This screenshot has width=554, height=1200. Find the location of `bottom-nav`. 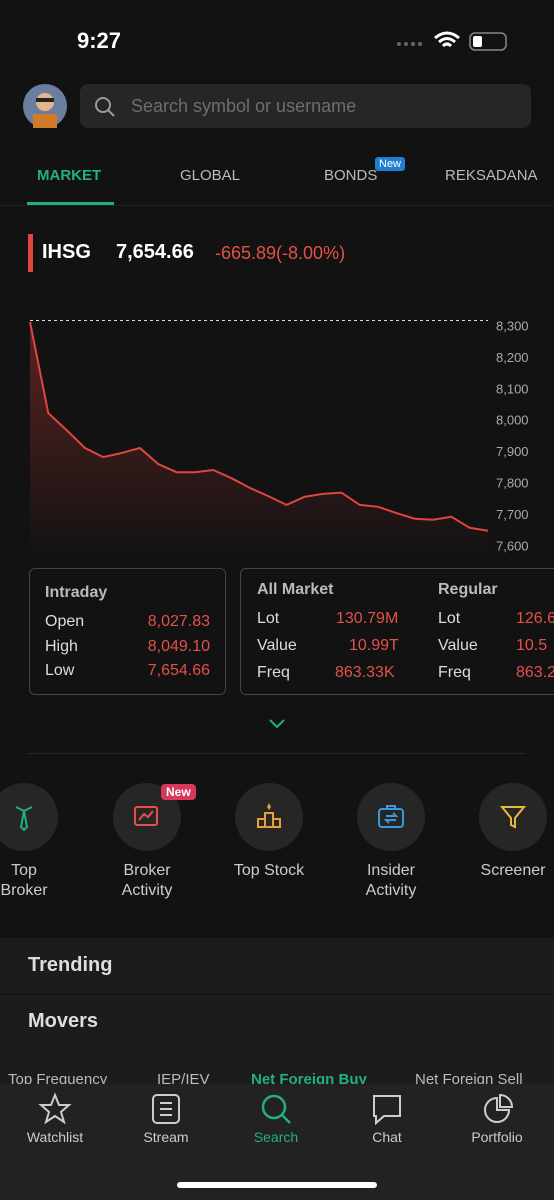

bottom-nav is located at coordinates (277, 1142).